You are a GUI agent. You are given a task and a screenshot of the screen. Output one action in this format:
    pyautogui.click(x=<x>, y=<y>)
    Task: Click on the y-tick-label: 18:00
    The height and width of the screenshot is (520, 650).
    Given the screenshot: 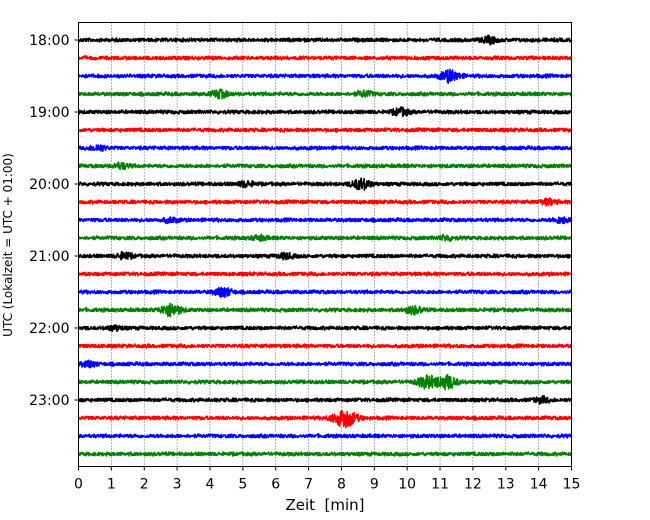 What is the action you would take?
    pyautogui.click(x=49, y=41)
    